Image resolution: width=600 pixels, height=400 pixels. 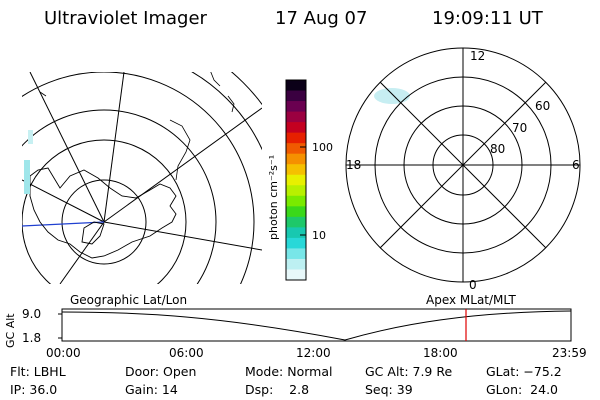 I want to click on color-bar-frame, so click(x=296, y=180).